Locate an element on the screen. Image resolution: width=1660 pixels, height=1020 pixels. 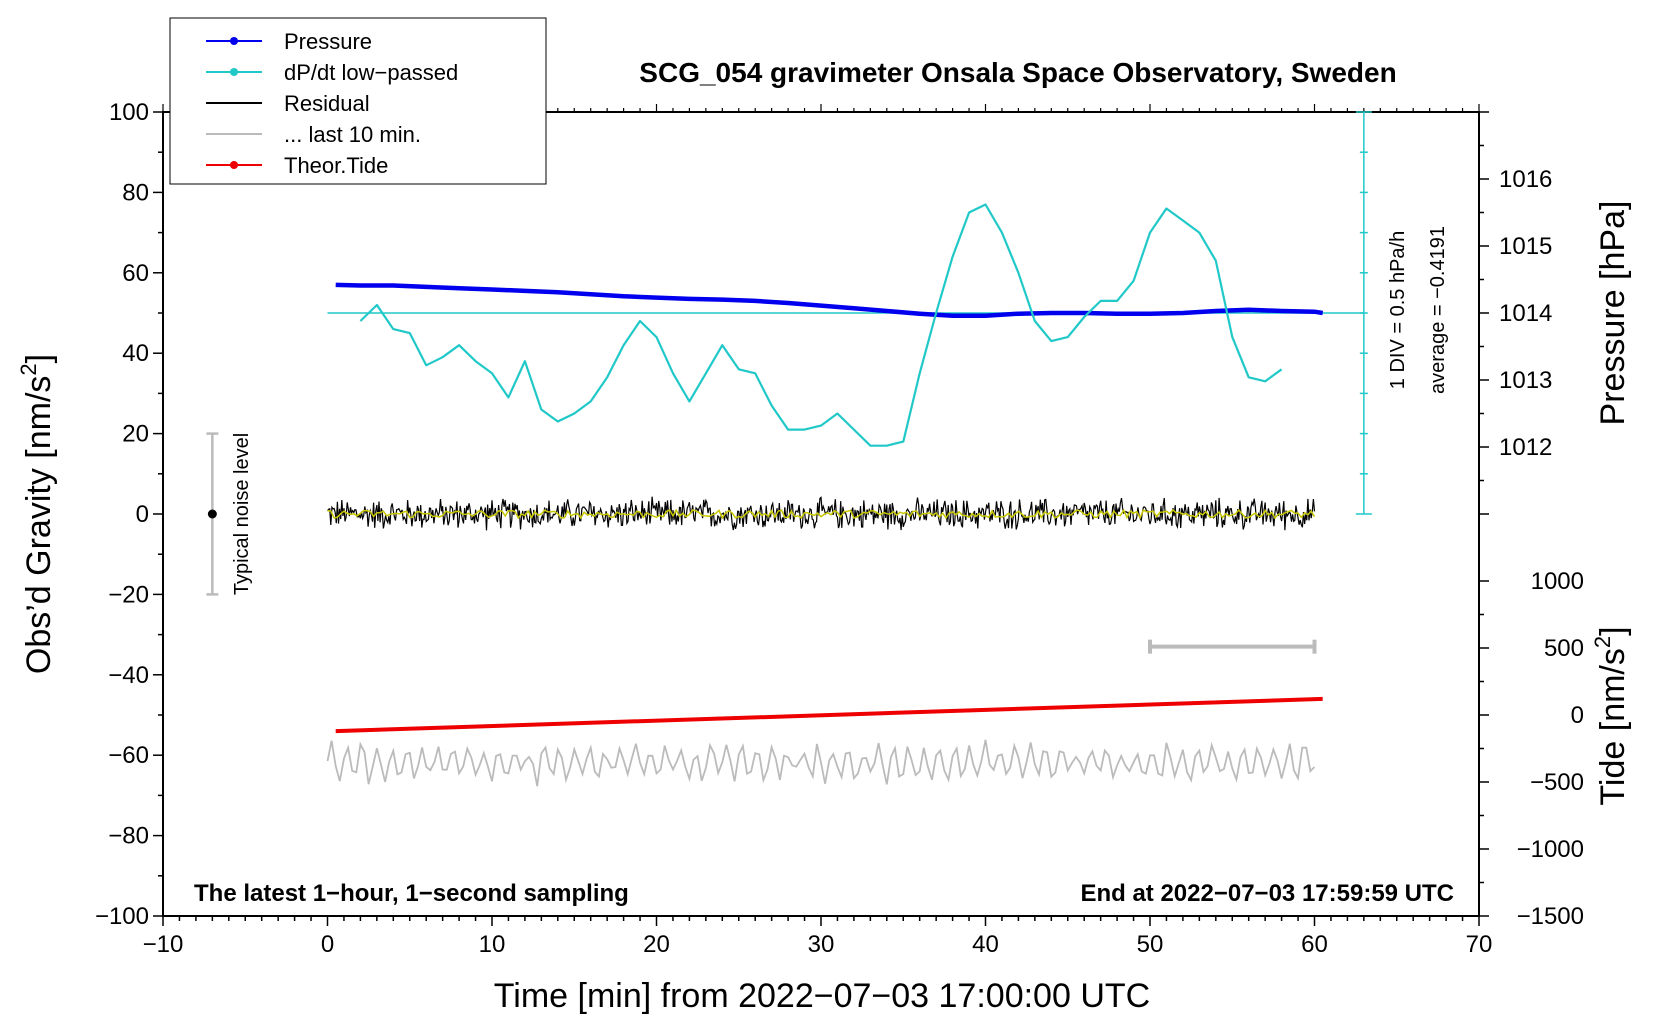
x-tick-label: 60 is located at coordinates (1314, 944).